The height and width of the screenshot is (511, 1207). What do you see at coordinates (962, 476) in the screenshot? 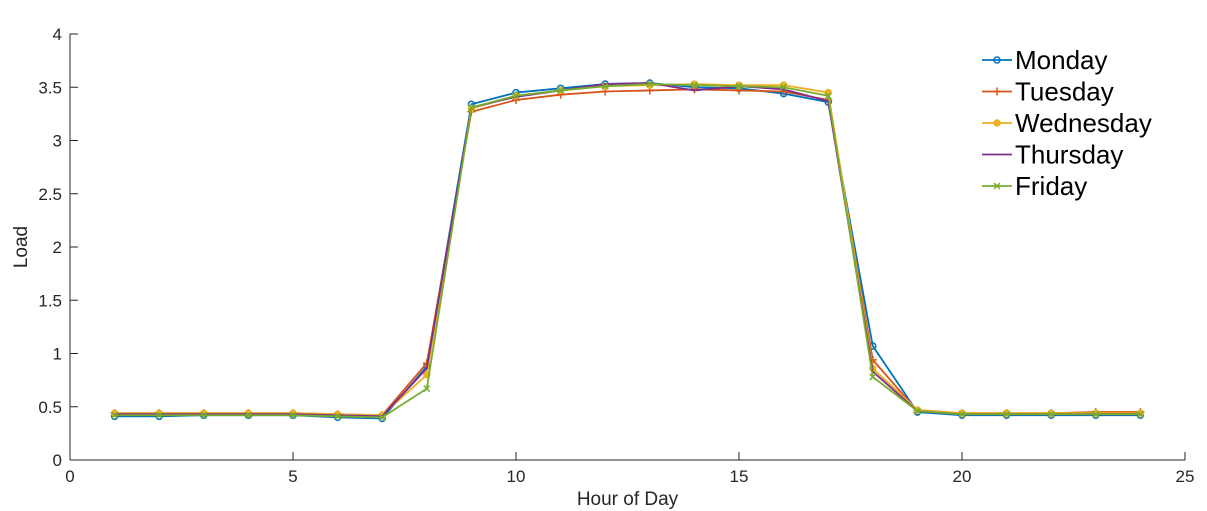
I see `x-tick-label: 20` at bounding box center [962, 476].